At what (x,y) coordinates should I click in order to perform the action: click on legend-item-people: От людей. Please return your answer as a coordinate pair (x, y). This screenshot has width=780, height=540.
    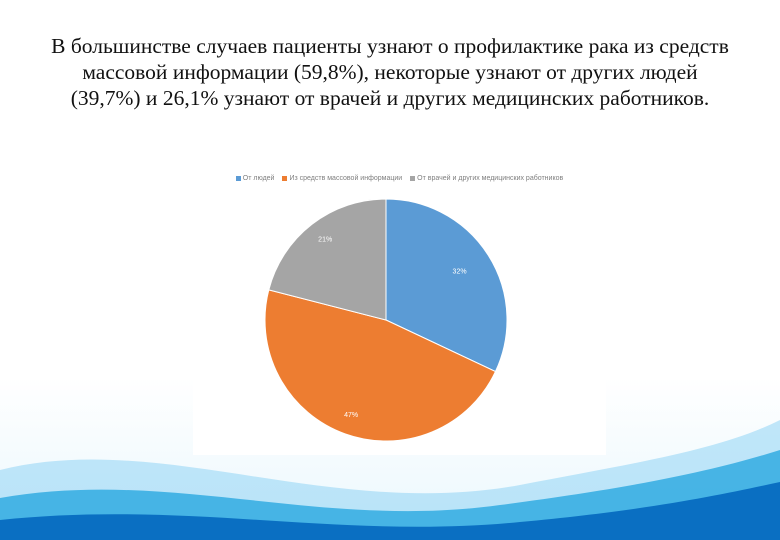
    Looking at the image, I should click on (255, 178).